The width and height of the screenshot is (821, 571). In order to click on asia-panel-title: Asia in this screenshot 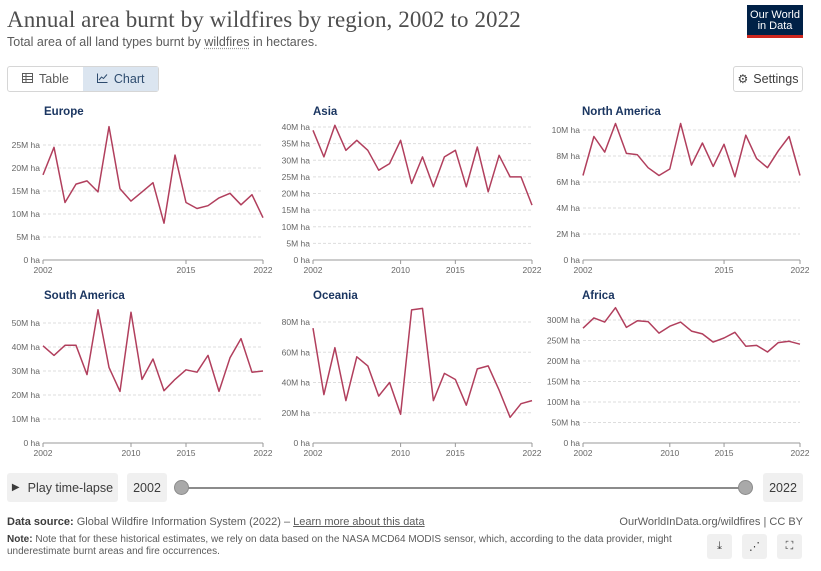, I will do `click(325, 112)`.